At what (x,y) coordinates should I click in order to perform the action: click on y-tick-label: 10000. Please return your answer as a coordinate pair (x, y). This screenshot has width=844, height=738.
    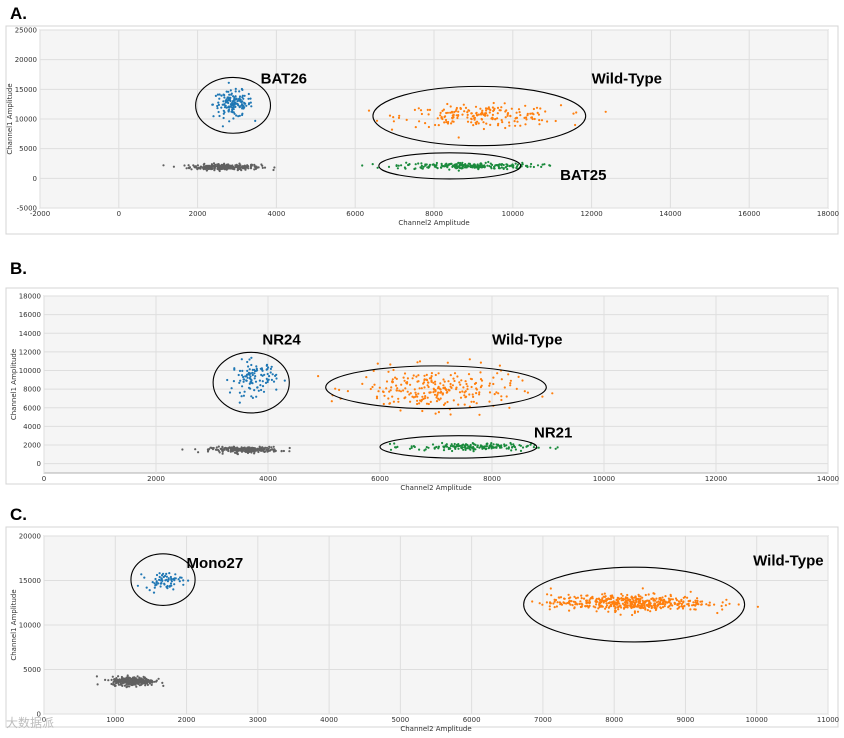
    Looking at the image, I should click on (30, 626).